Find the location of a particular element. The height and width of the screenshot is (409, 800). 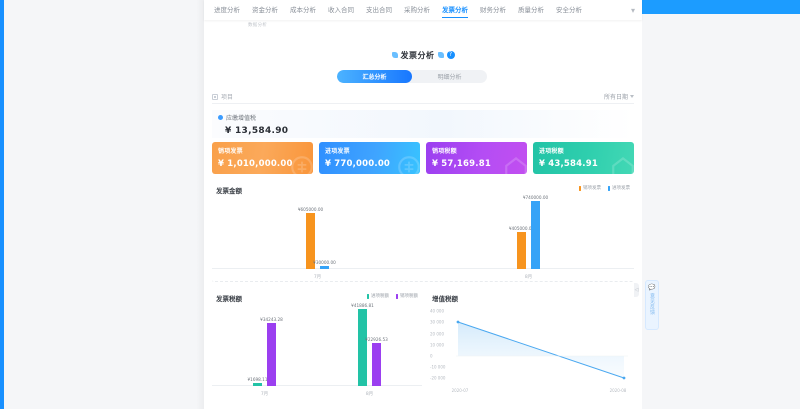

message-icon: 💬 is located at coordinates (652, 287).